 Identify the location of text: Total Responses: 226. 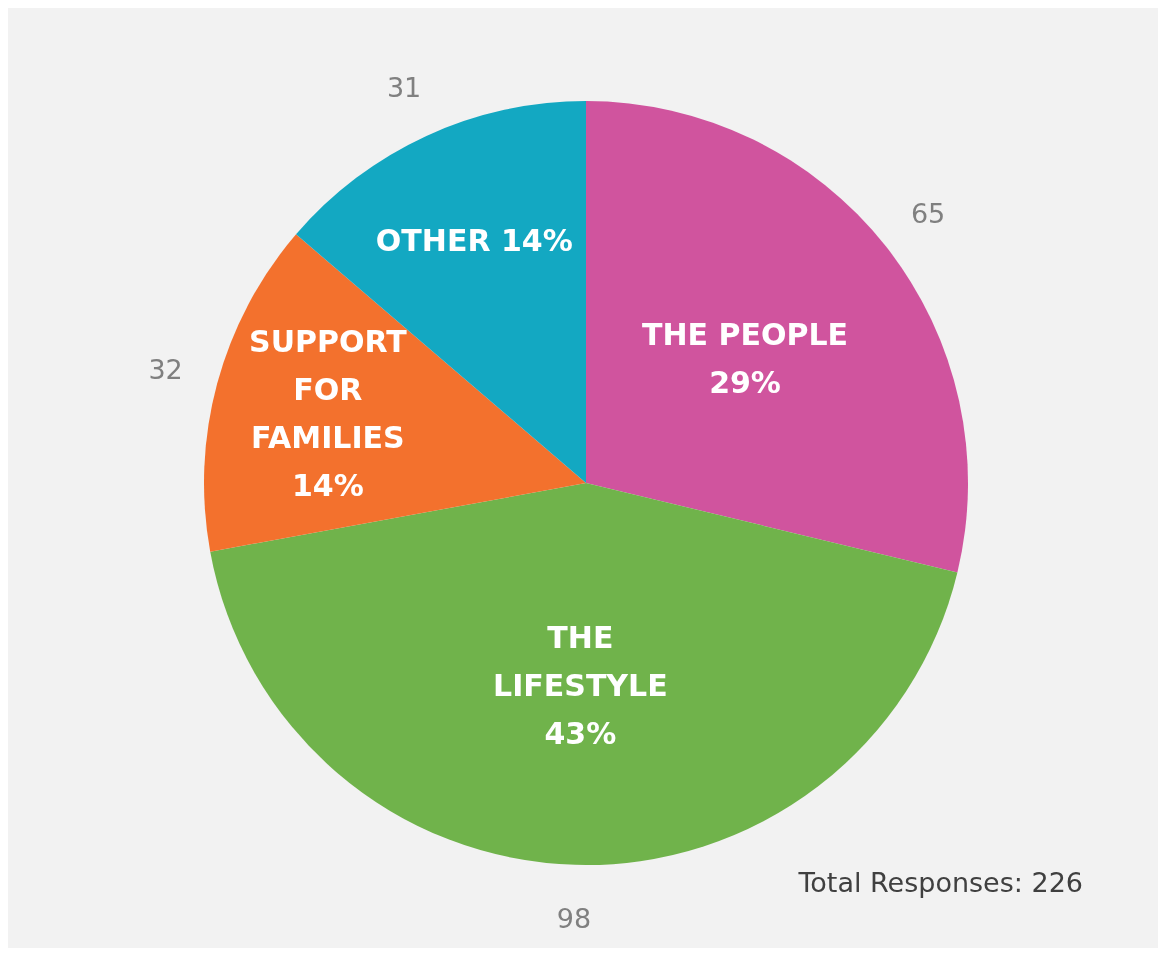
(940, 882).